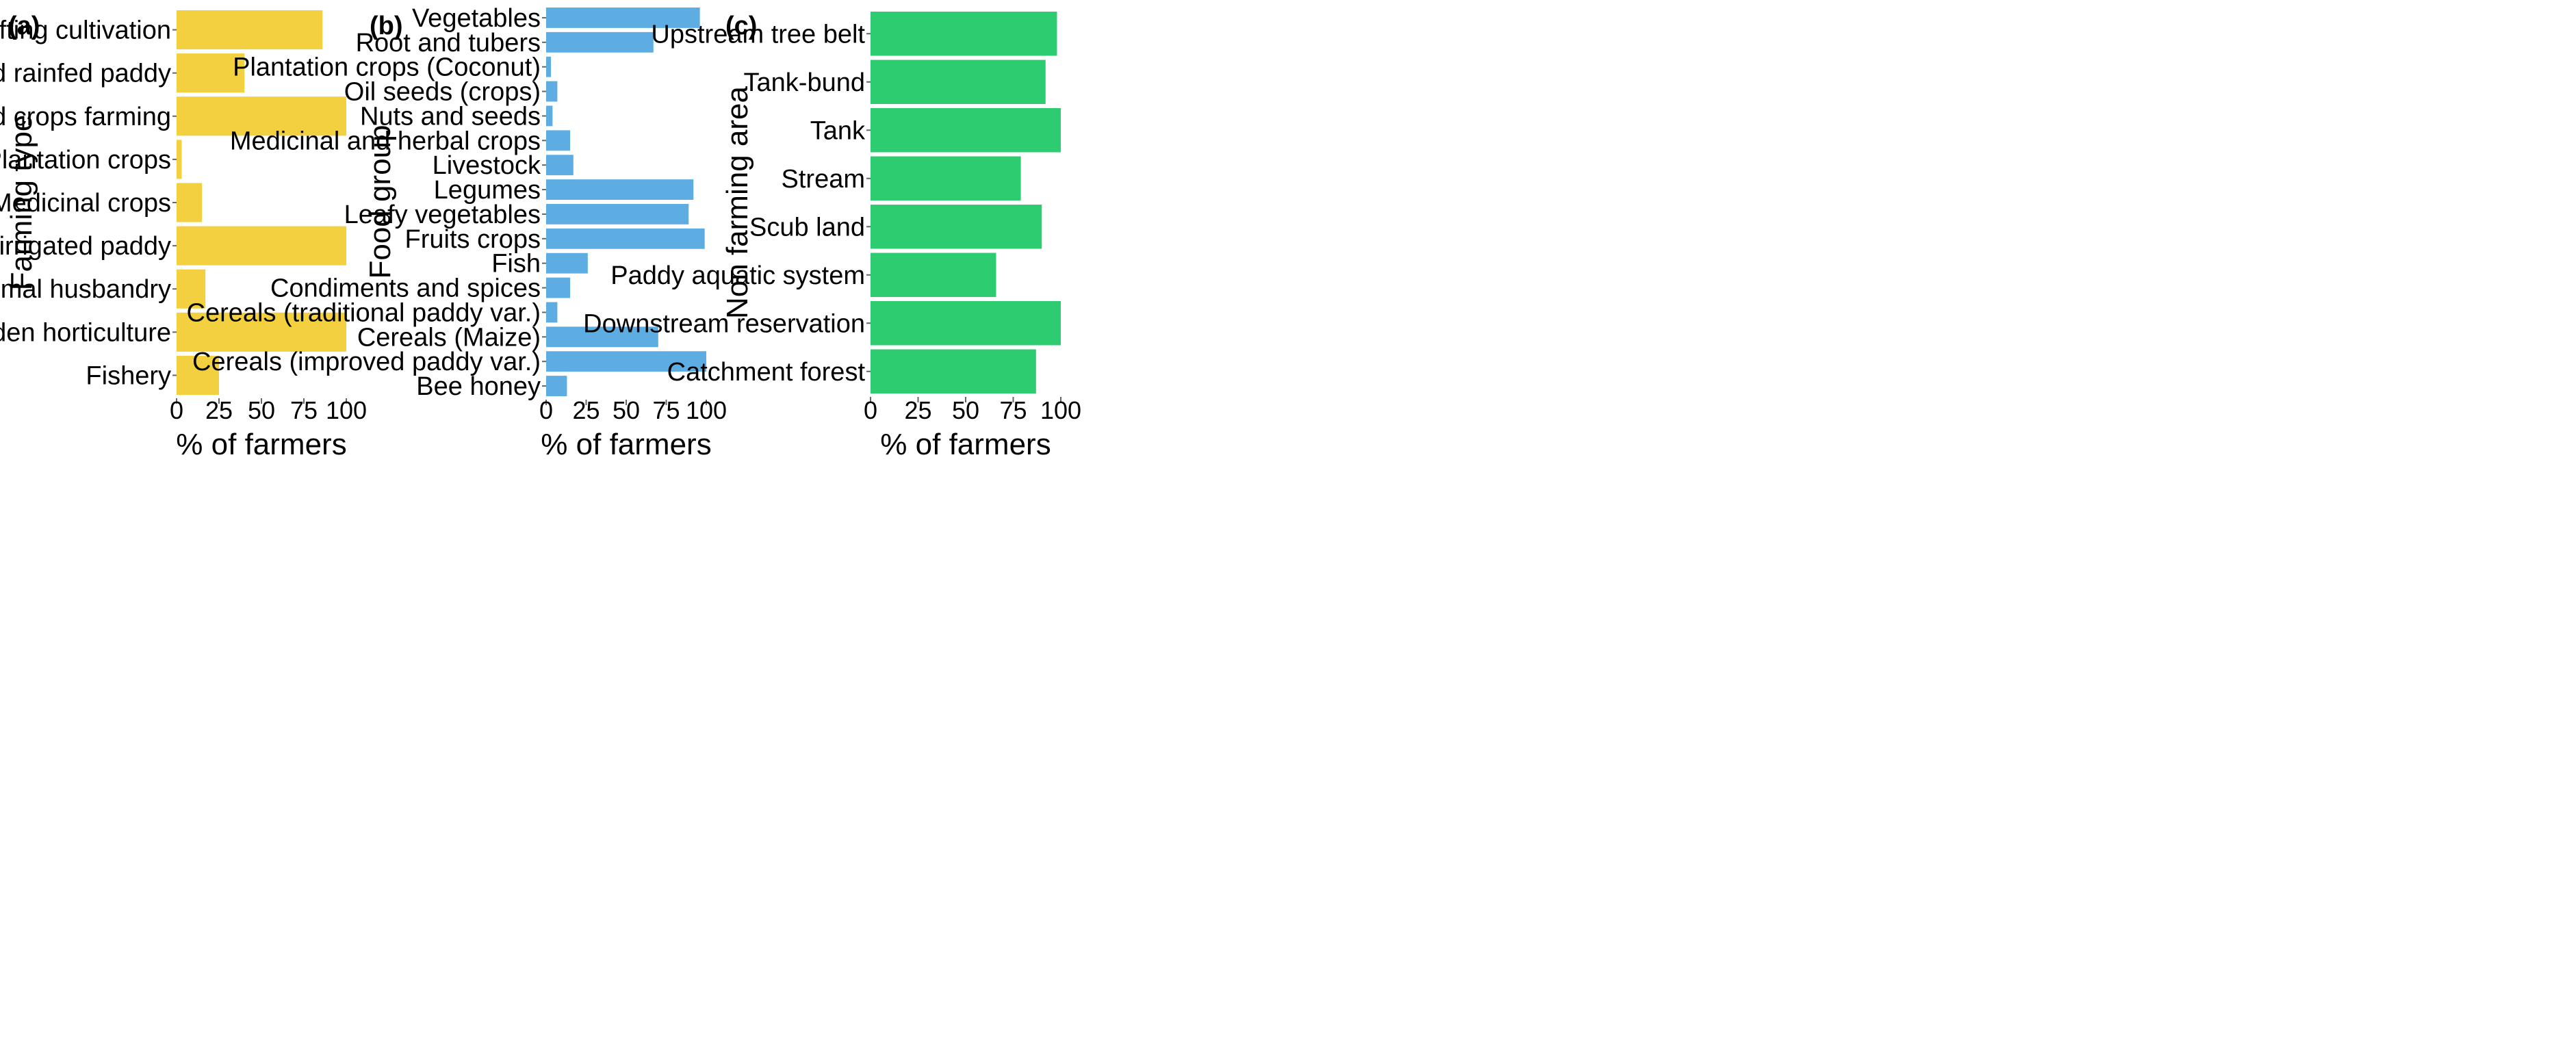 The image size is (2576, 1047). Describe the element at coordinates (478, 386) in the screenshot. I see `category-label: Bee honey` at that location.